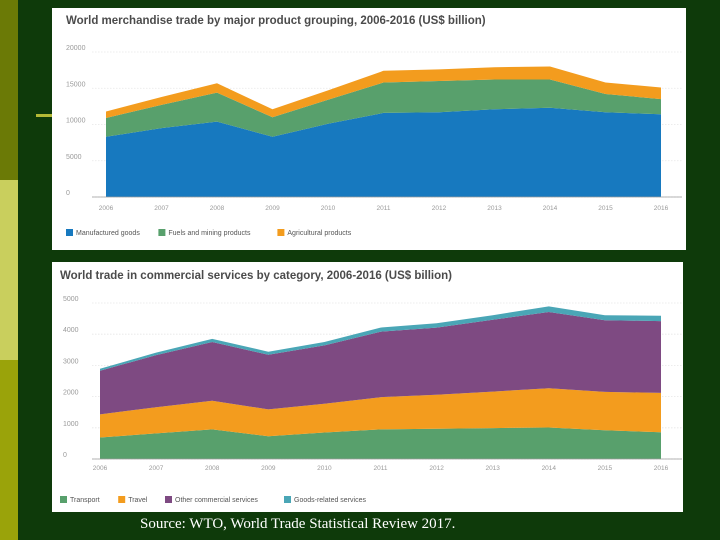 This screenshot has height=540, width=720. I want to click on y-tick-label: 10000, so click(76, 121).